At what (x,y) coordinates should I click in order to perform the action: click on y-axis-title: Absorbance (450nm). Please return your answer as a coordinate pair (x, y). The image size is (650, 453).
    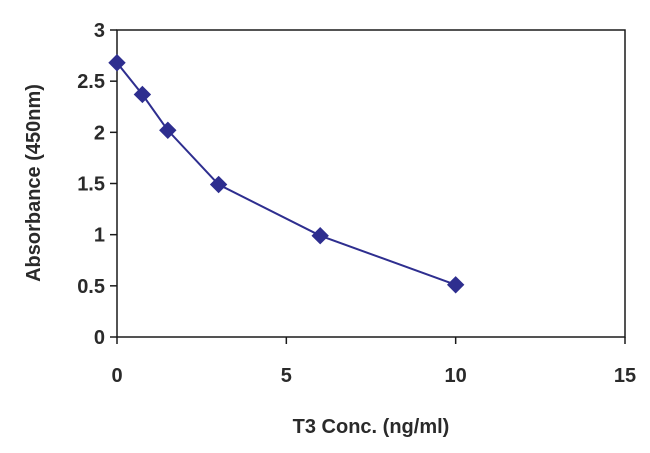
    Looking at the image, I should click on (34, 183).